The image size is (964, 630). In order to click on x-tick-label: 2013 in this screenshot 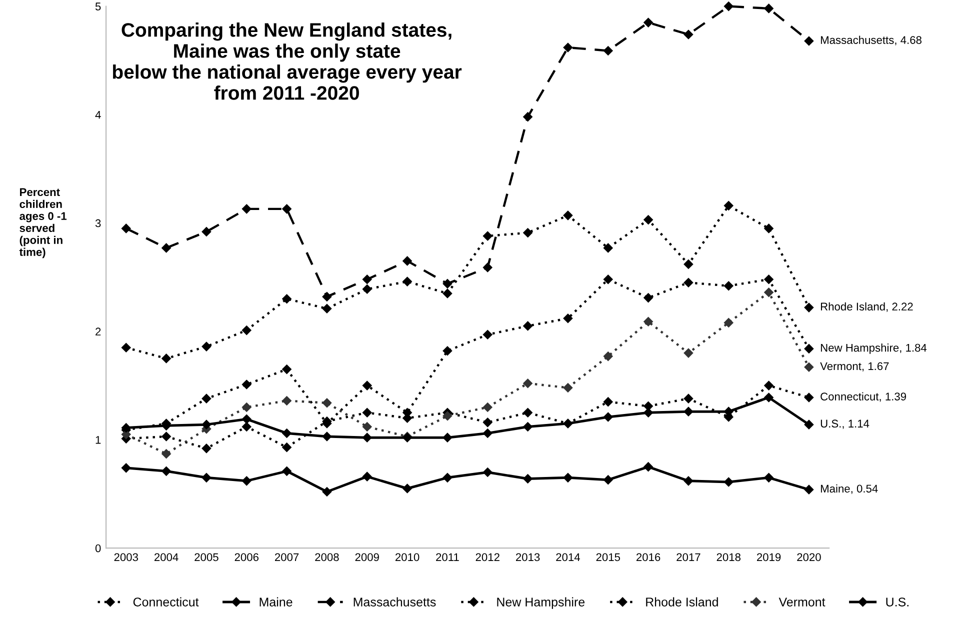, I will do `click(528, 557)`.